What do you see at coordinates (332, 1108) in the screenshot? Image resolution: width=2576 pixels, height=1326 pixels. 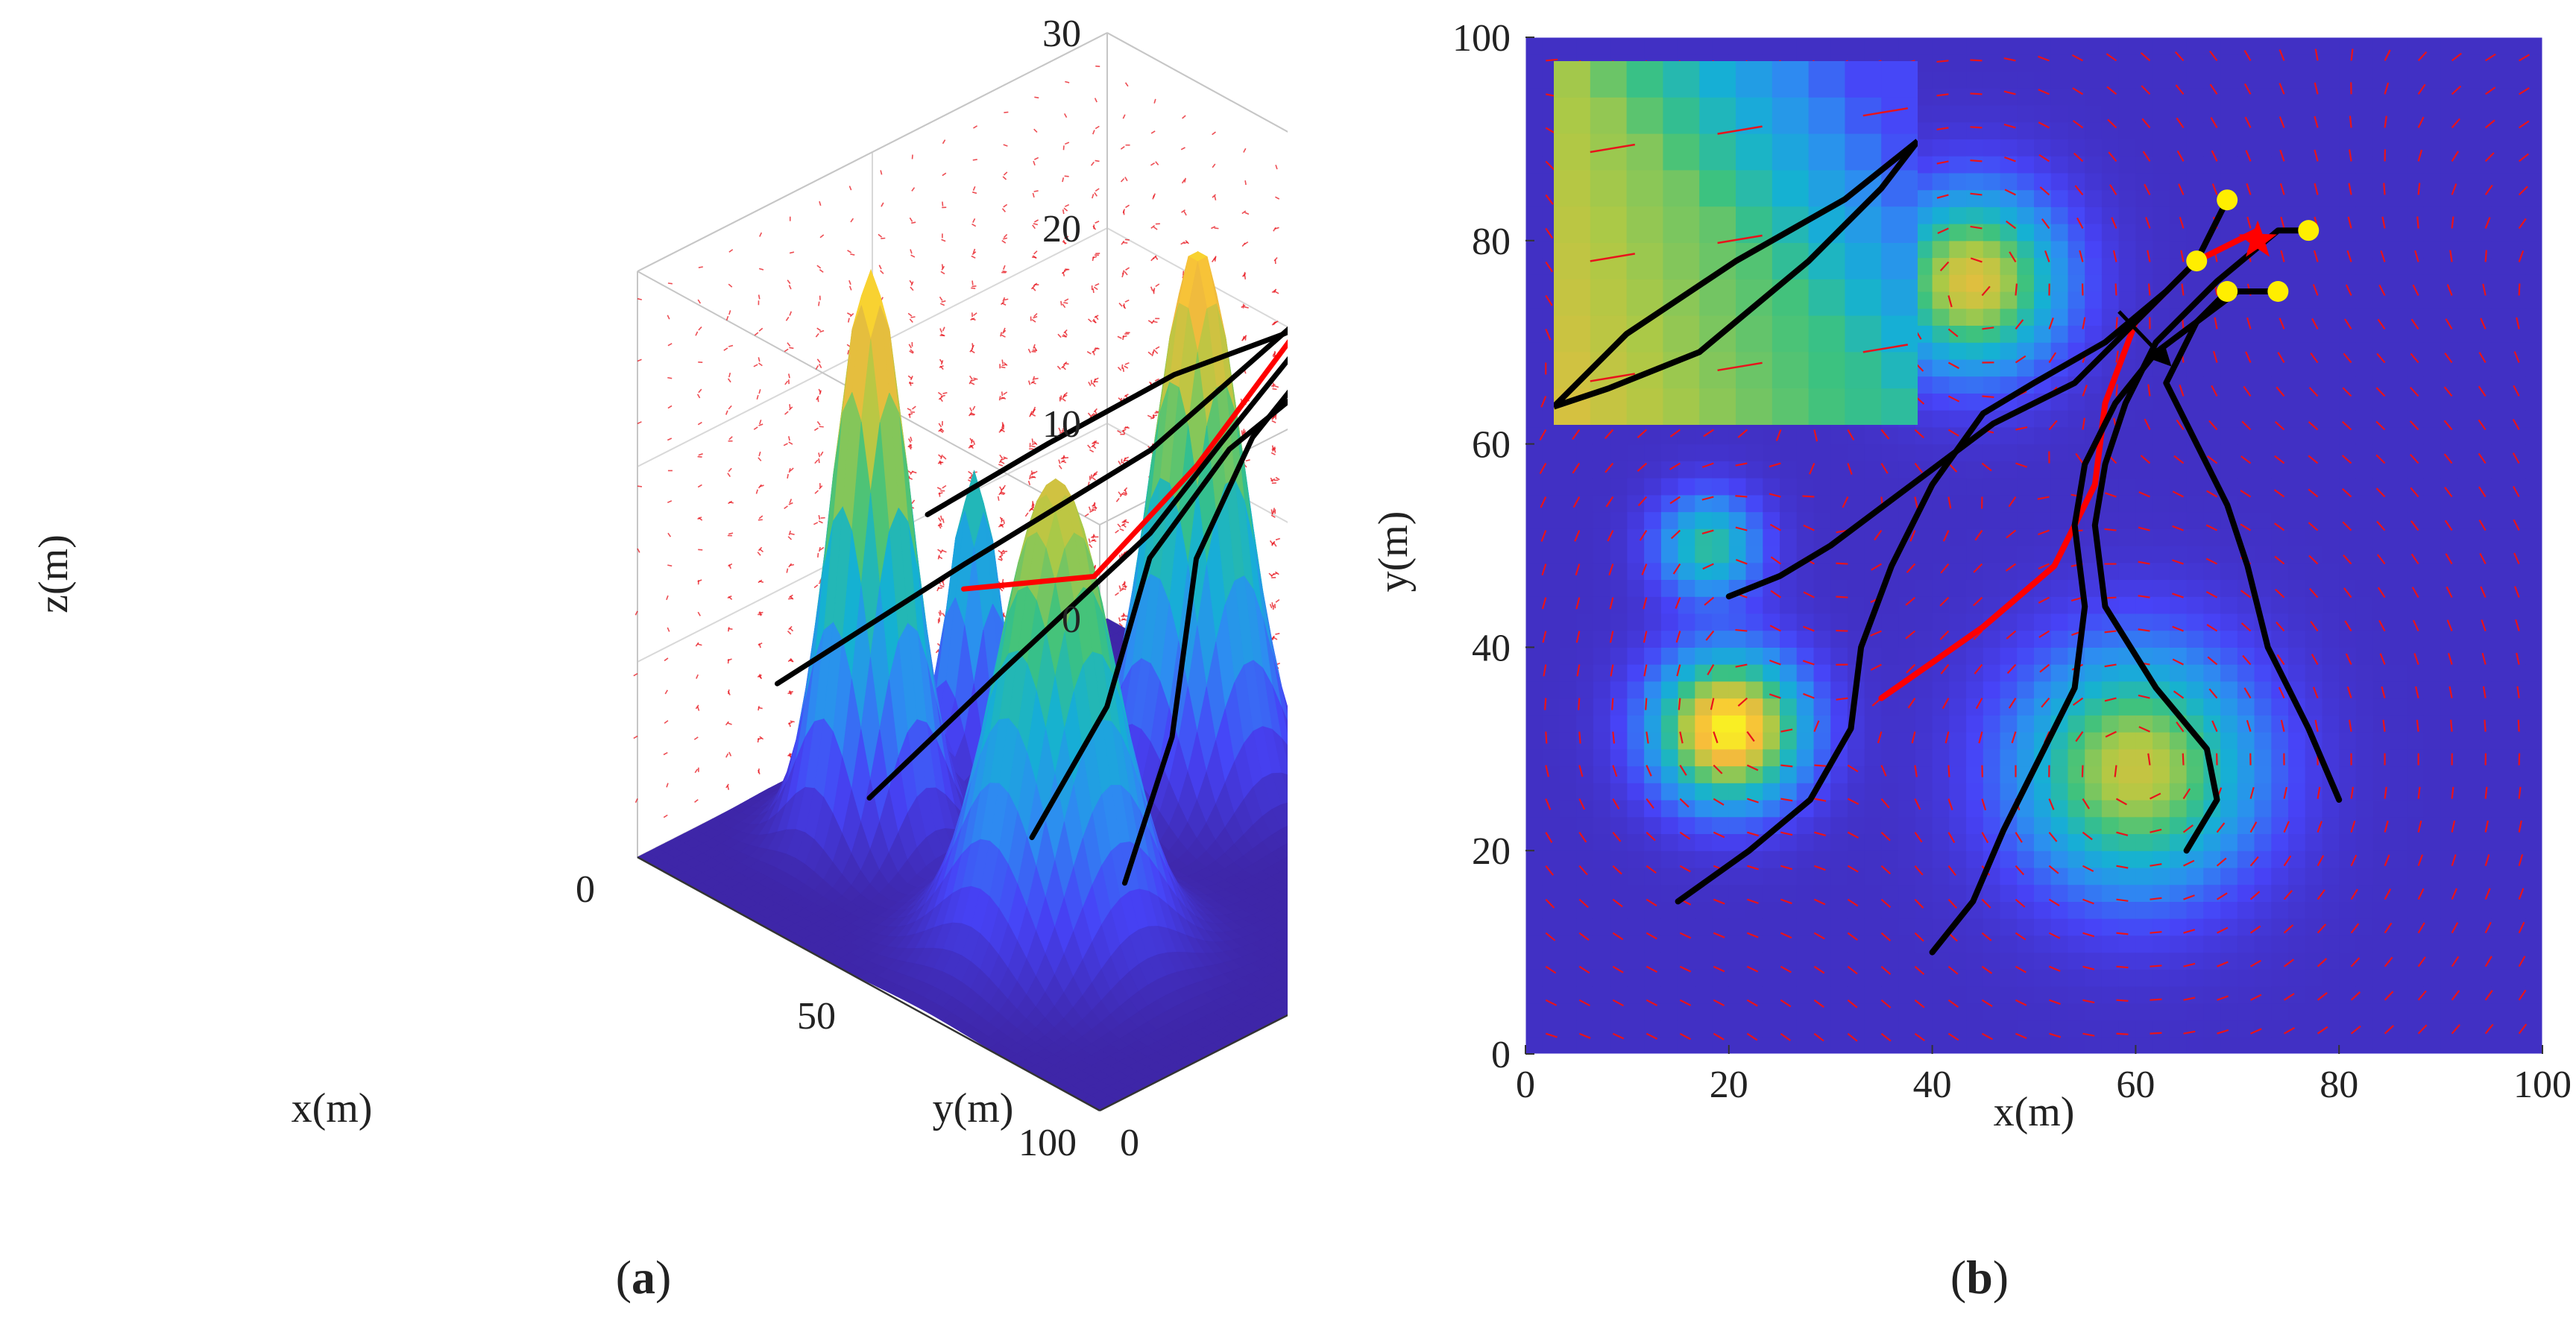 I see `x-axis-label: x(m)` at bounding box center [332, 1108].